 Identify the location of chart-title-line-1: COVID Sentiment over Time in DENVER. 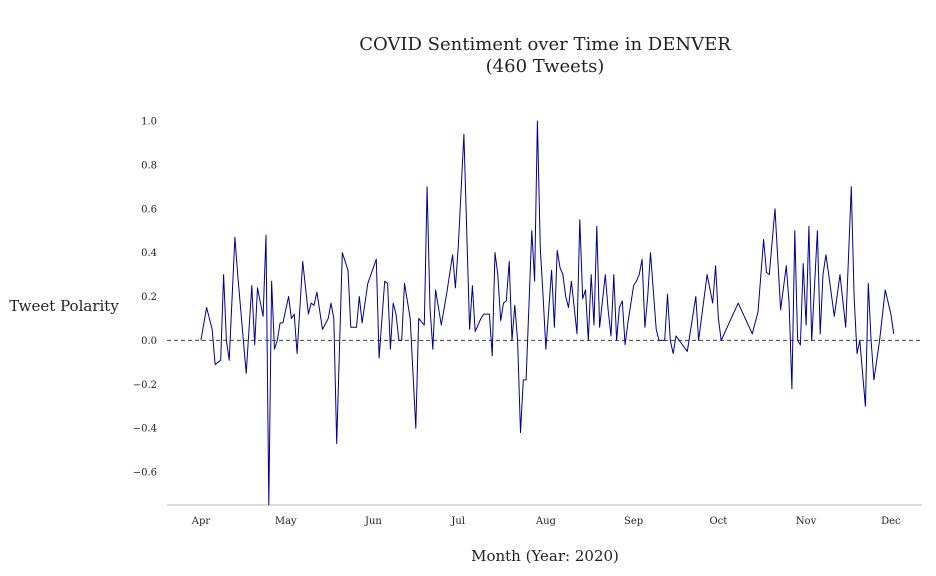
(545, 44).